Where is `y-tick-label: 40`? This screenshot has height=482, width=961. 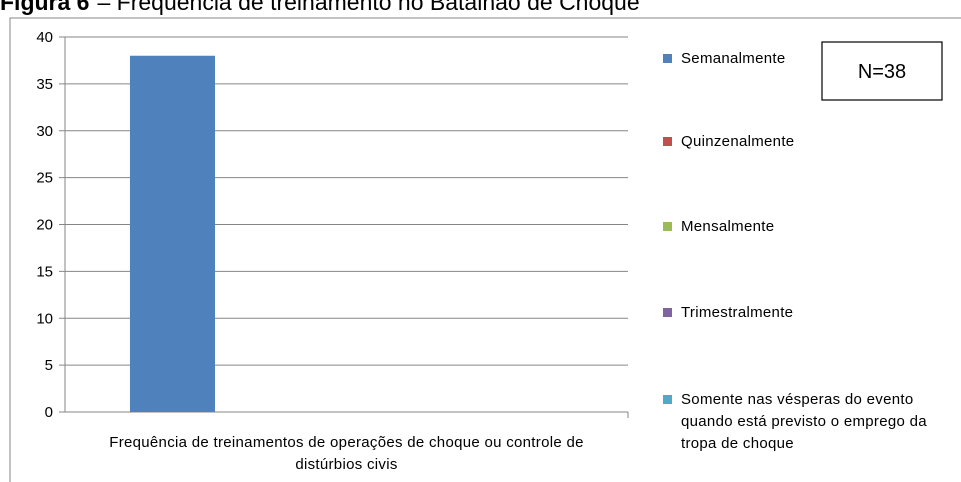 y-tick-label: 40 is located at coordinates (44, 37).